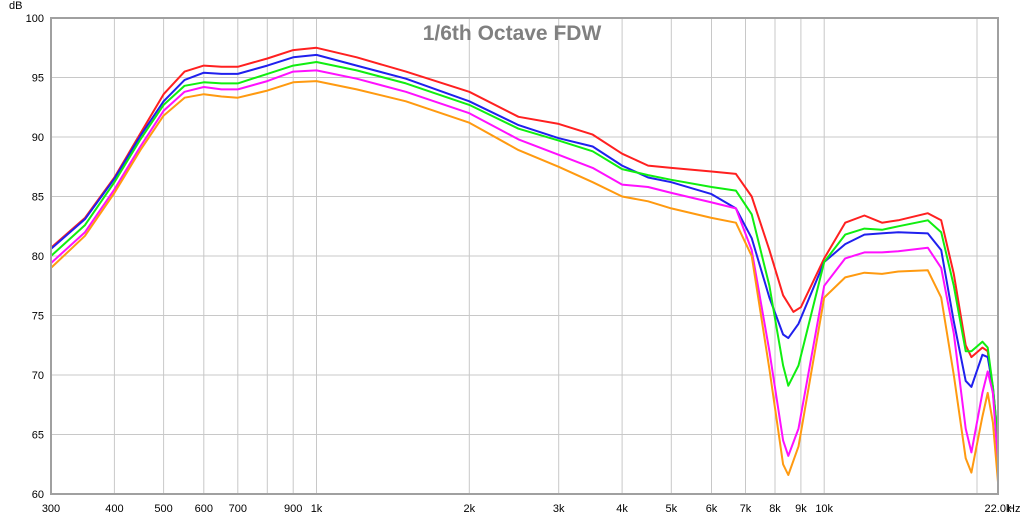 The height and width of the screenshot is (518, 1024). What do you see at coordinates (824, 509) in the screenshot?
I see `x-tick-label: 10k` at bounding box center [824, 509].